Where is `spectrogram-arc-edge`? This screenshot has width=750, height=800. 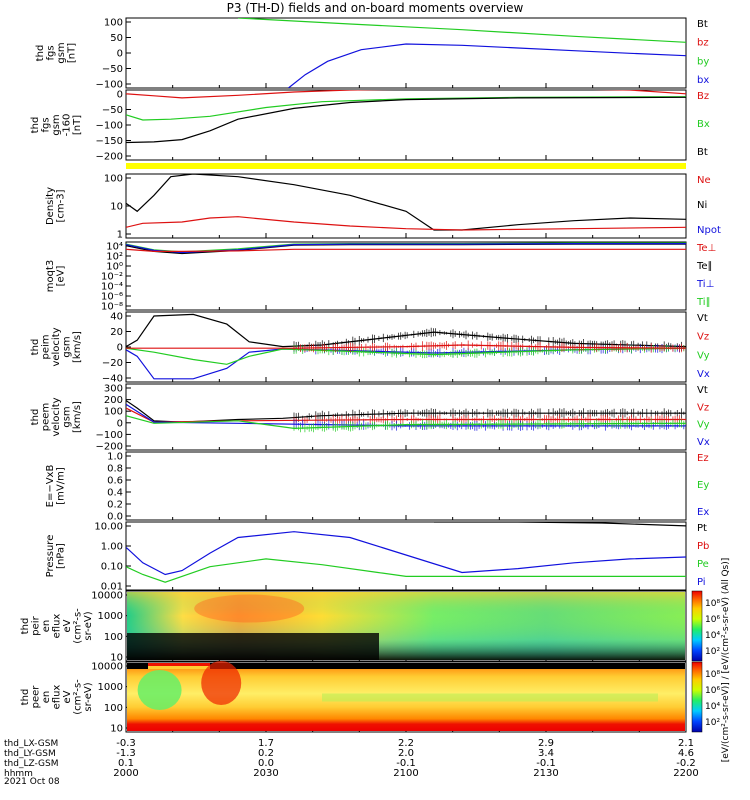
spectrogram-arc-edge is located at coordinates (179, 667).